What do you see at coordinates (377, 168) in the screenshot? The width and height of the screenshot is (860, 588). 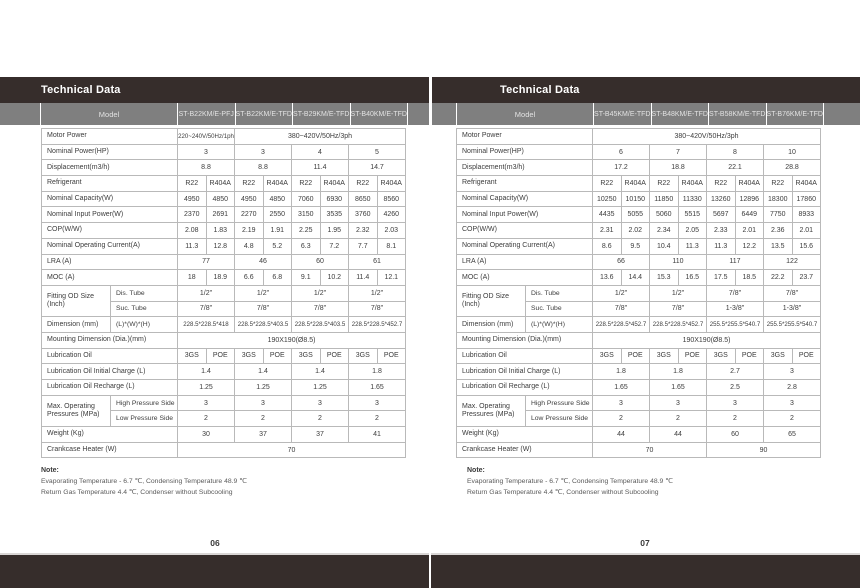 I see `value-cell: 14.7` at bounding box center [377, 168].